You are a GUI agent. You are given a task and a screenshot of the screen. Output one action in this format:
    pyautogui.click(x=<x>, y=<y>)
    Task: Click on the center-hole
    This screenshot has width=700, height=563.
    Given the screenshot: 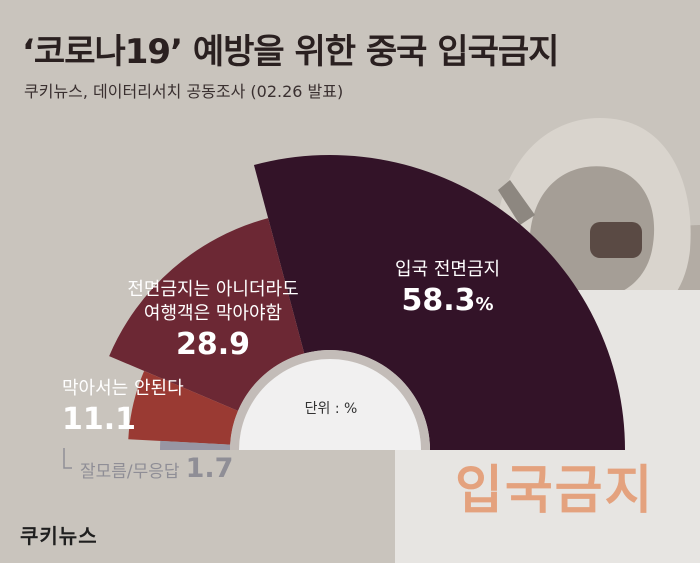 What is the action you would take?
    pyautogui.click(x=330, y=404)
    